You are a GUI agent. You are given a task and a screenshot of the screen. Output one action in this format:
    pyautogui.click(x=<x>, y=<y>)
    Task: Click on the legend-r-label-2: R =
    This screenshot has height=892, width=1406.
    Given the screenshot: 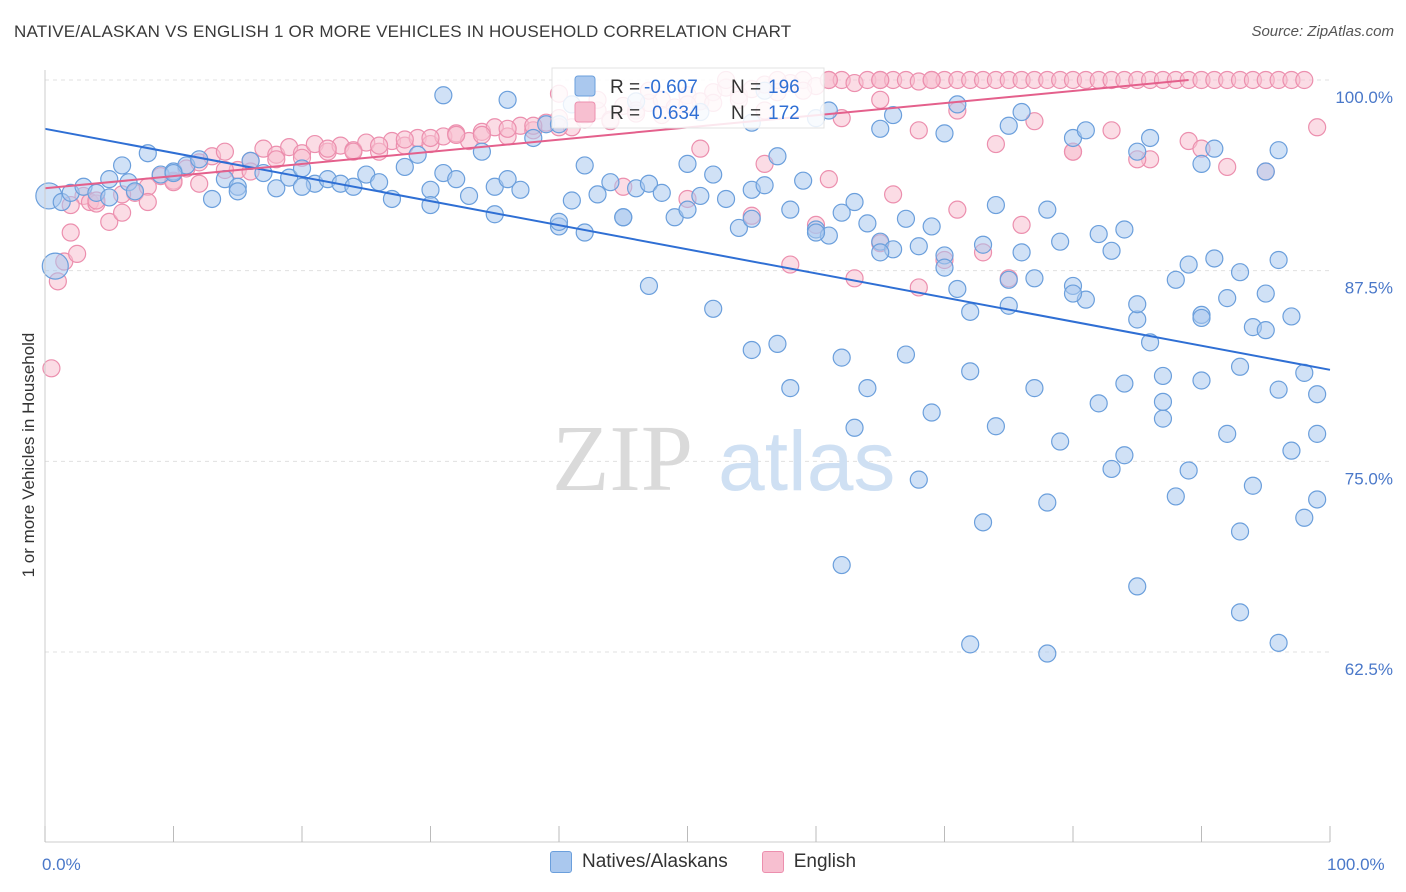 What is the action you would take?
    pyautogui.click(x=625, y=113)
    